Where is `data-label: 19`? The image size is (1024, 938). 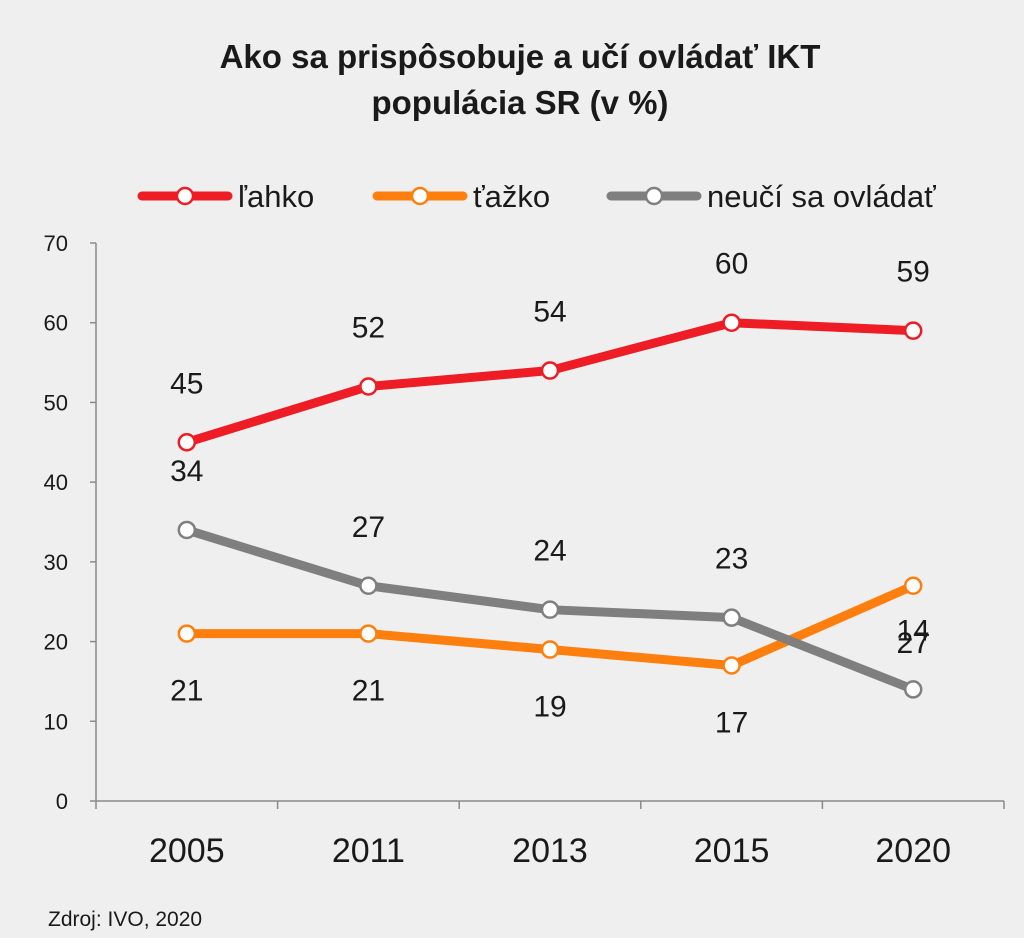
data-label: 19 is located at coordinates (549, 707).